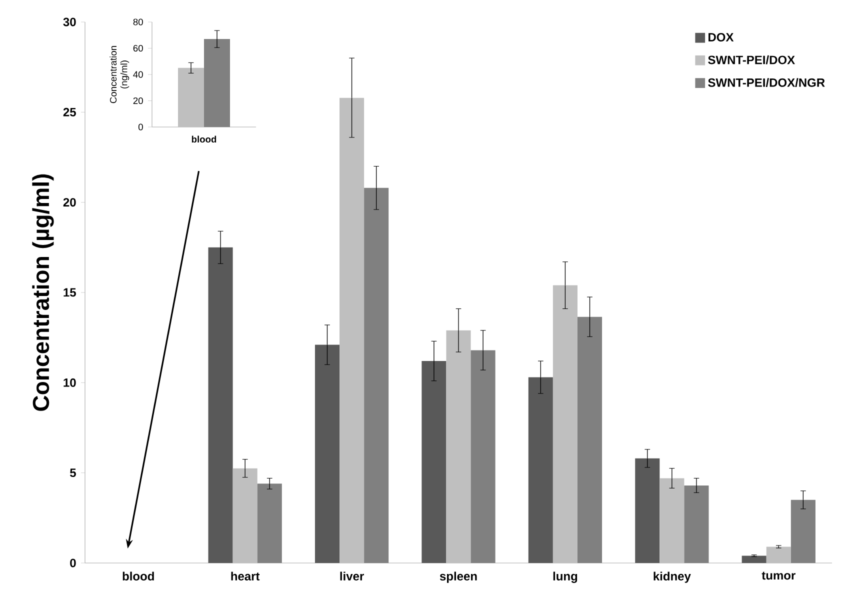  I want to click on y-tick-label: 80, so click(138, 22).